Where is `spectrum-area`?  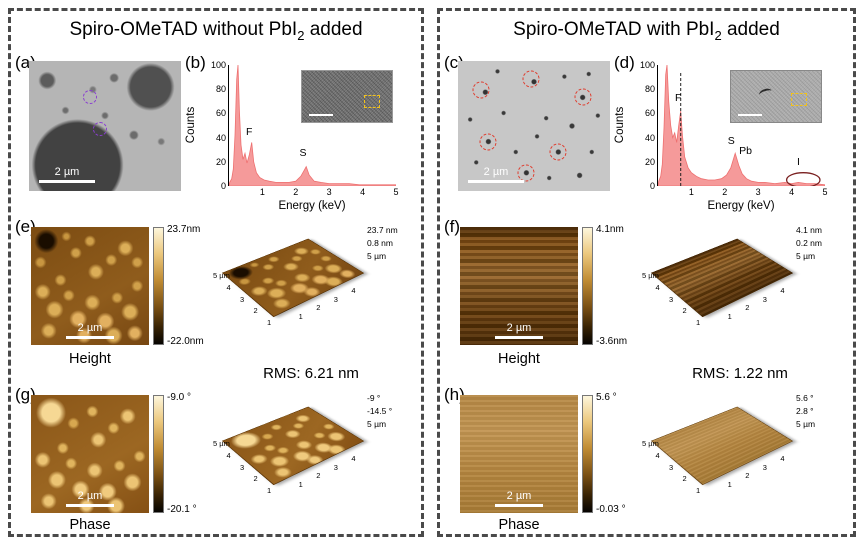 spectrum-area is located at coordinates (312, 125).